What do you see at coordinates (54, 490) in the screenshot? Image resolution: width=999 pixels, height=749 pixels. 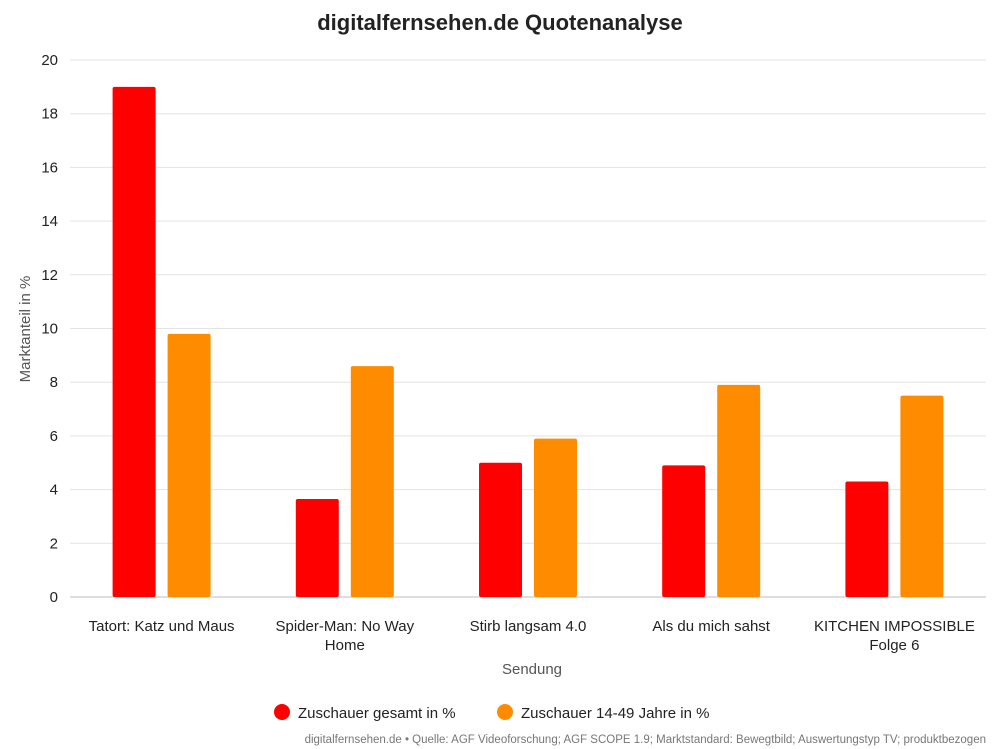 I see `y-tick-label: 4` at bounding box center [54, 490].